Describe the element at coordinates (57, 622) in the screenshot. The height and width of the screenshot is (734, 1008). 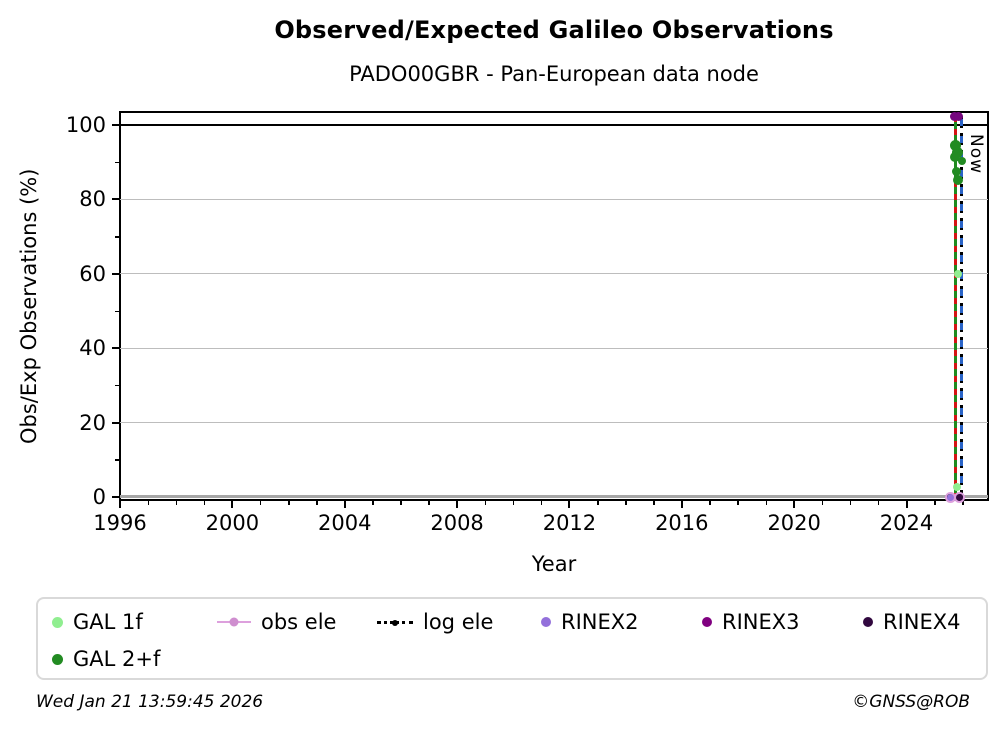
I see `gal-1f-marker-icon` at that location.